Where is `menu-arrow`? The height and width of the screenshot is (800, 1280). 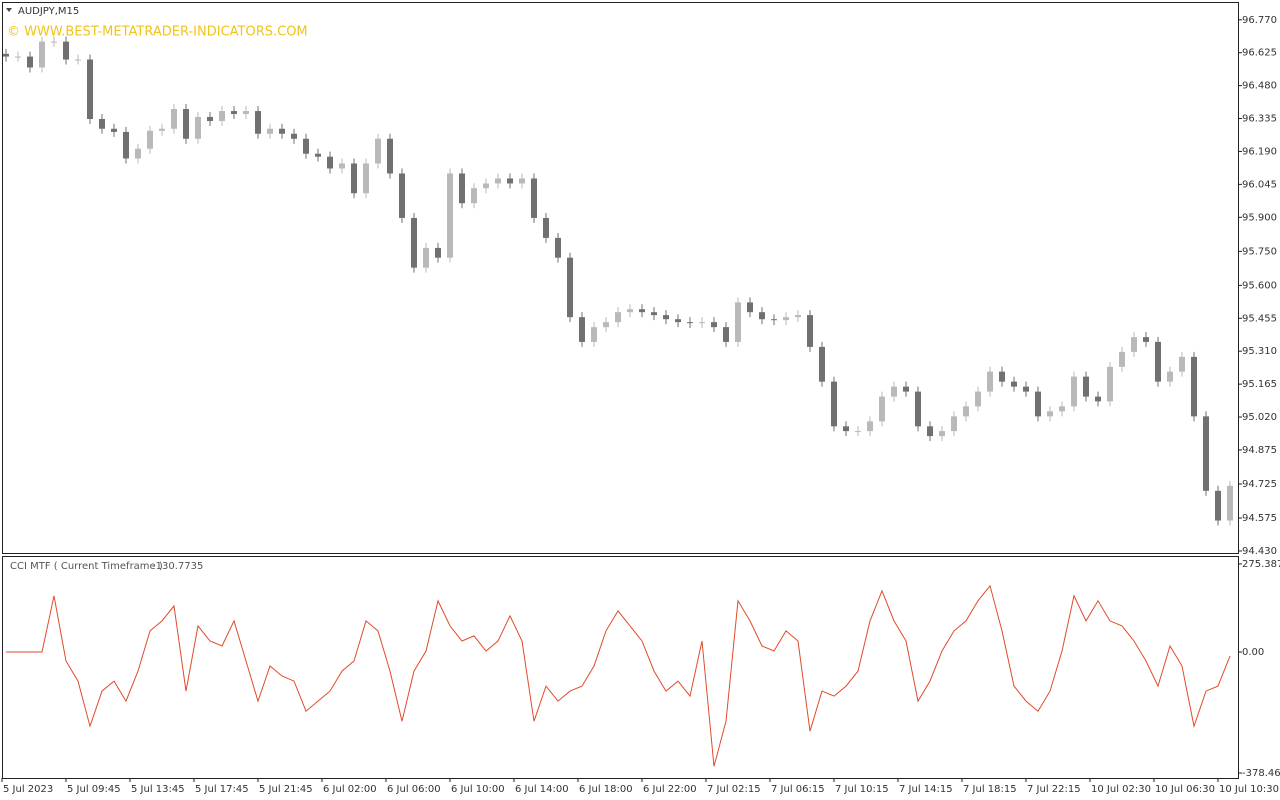
menu-arrow is located at coordinates (9, 10).